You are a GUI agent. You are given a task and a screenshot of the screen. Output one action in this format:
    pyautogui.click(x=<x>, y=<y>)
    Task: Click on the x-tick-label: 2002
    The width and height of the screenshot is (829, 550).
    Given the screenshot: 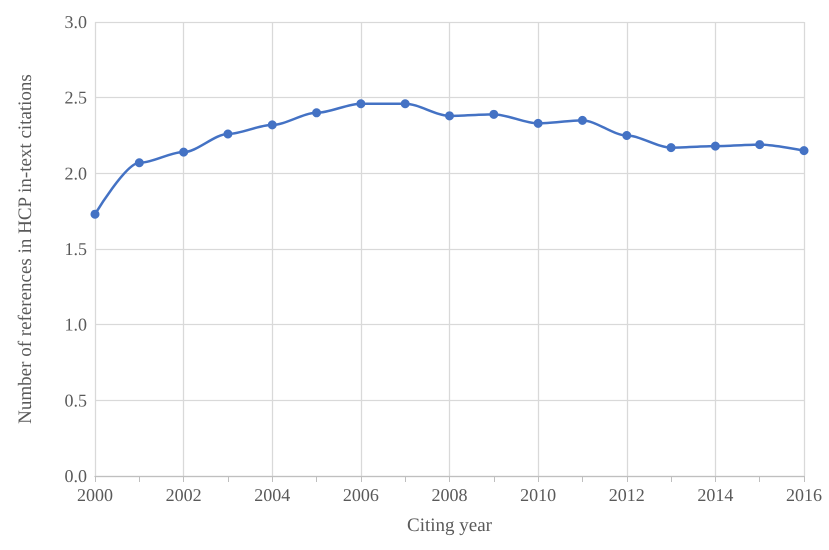 What is the action you would take?
    pyautogui.click(x=184, y=495)
    